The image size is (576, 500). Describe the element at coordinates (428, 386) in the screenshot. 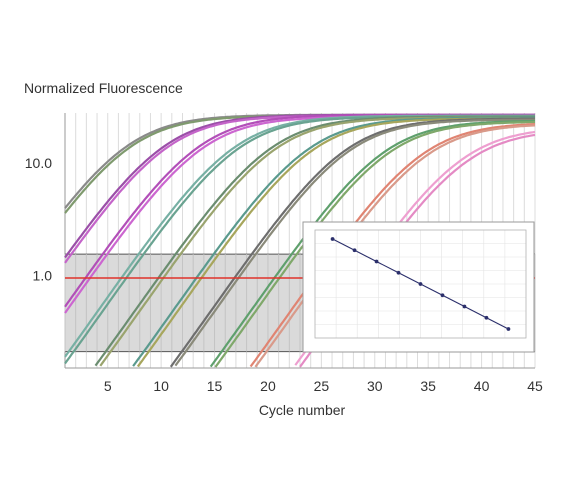

I see `x-tick-label: 35` at that location.